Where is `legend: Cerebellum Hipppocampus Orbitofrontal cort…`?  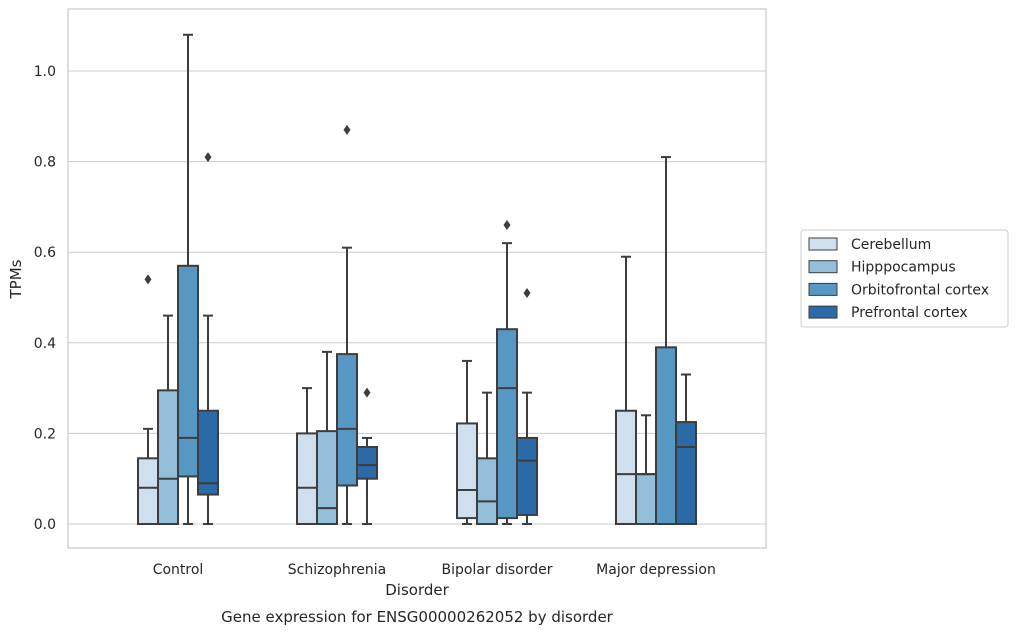
legend: Cerebellum Hipppocampus Orbitofrontal cort… is located at coordinates (904, 278).